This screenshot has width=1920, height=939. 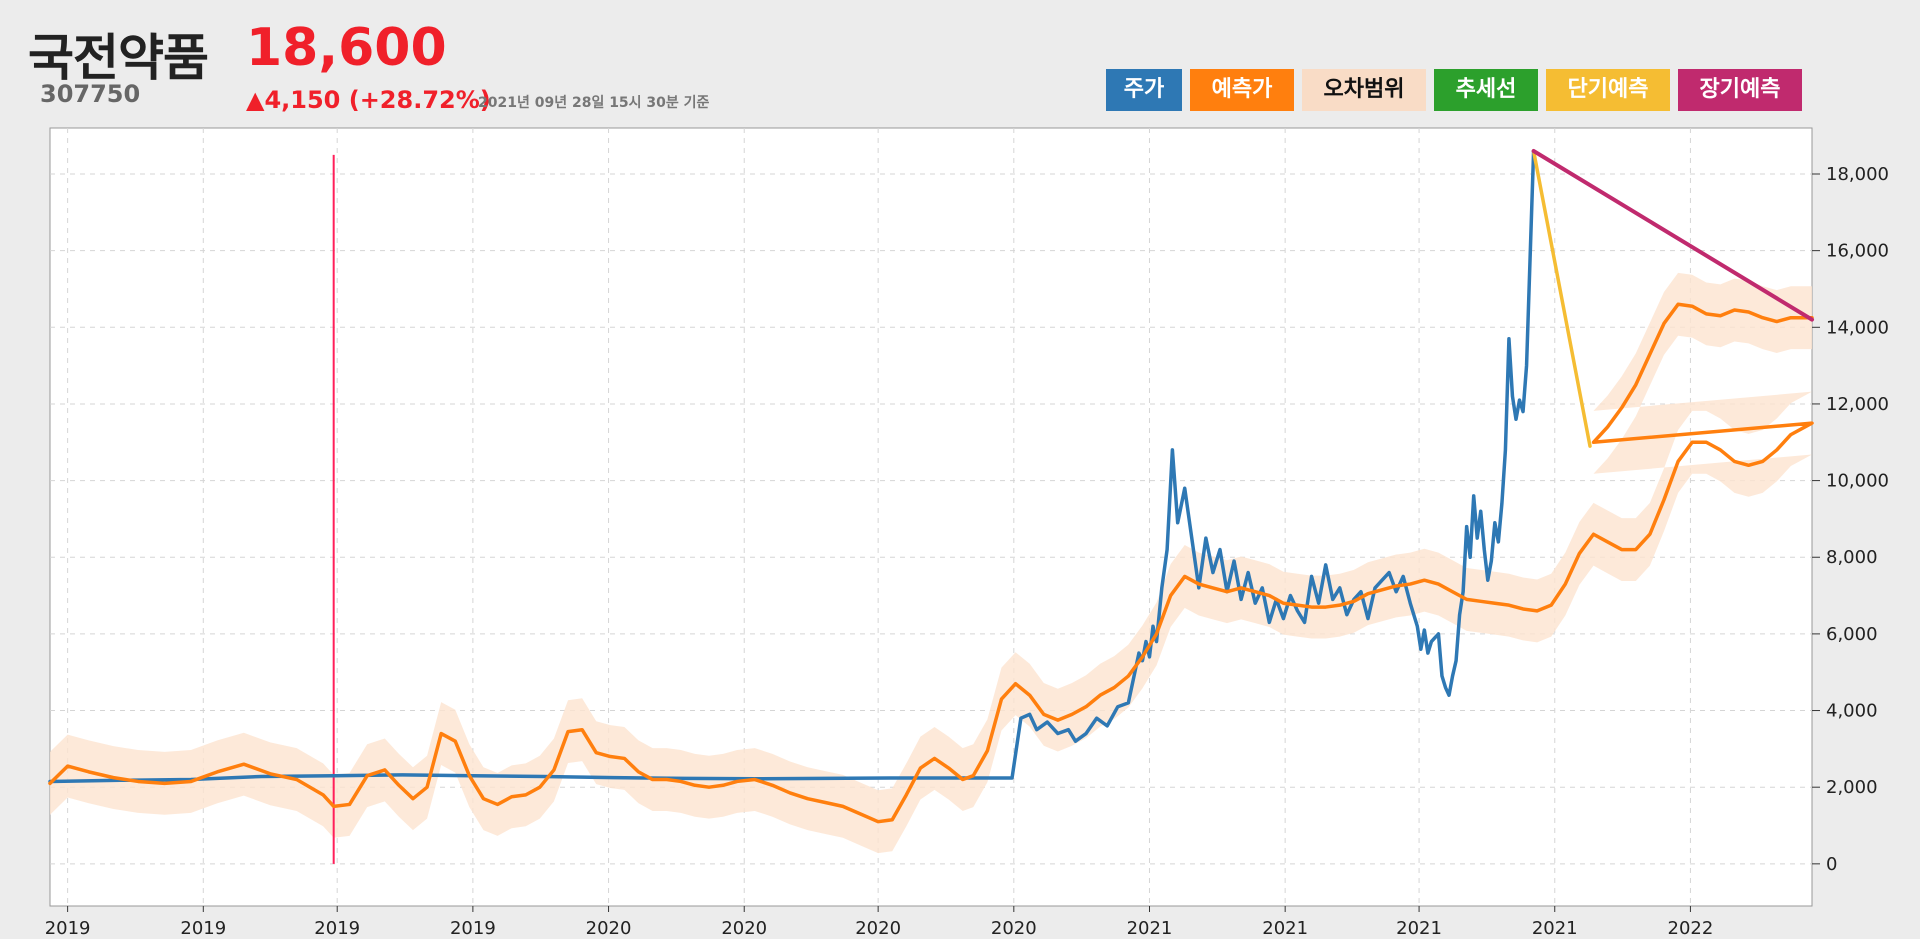 What do you see at coordinates (1608, 90) in the screenshot?
I see `legend-short-term-button: 단기예측` at bounding box center [1608, 90].